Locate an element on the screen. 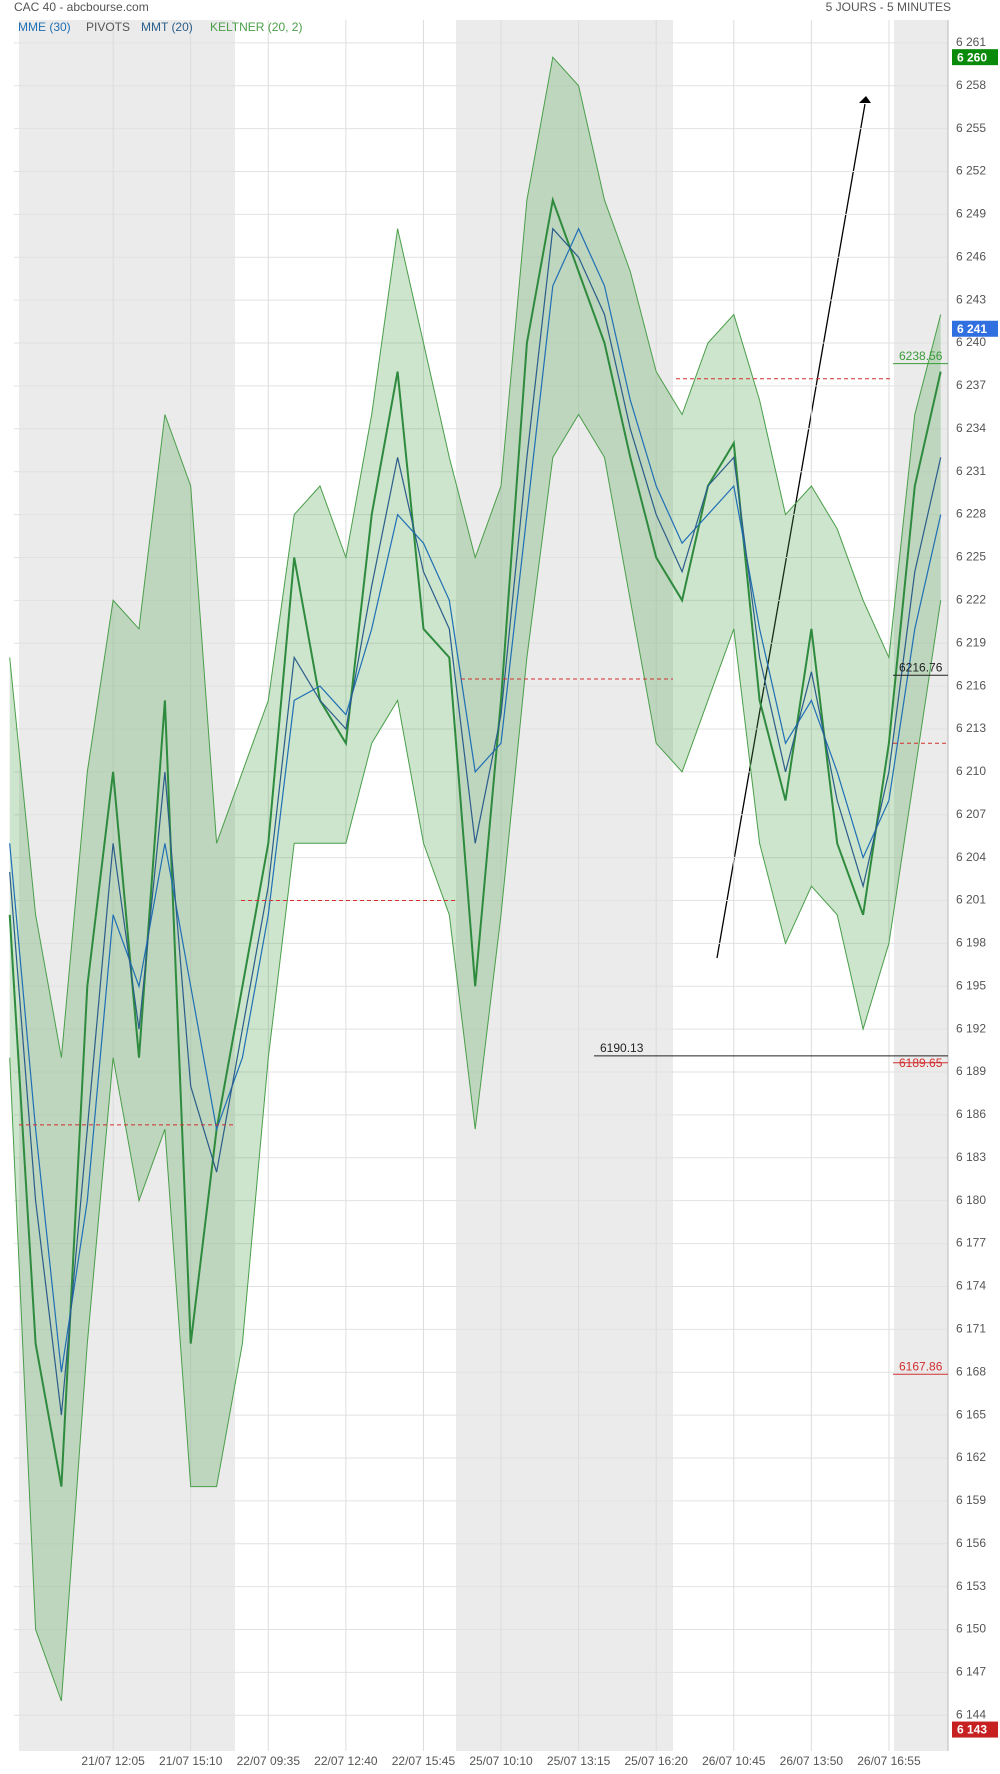 This screenshot has height=1774, width=1000. x-tick-label: 25/07 10:10 is located at coordinates (501, 1761).